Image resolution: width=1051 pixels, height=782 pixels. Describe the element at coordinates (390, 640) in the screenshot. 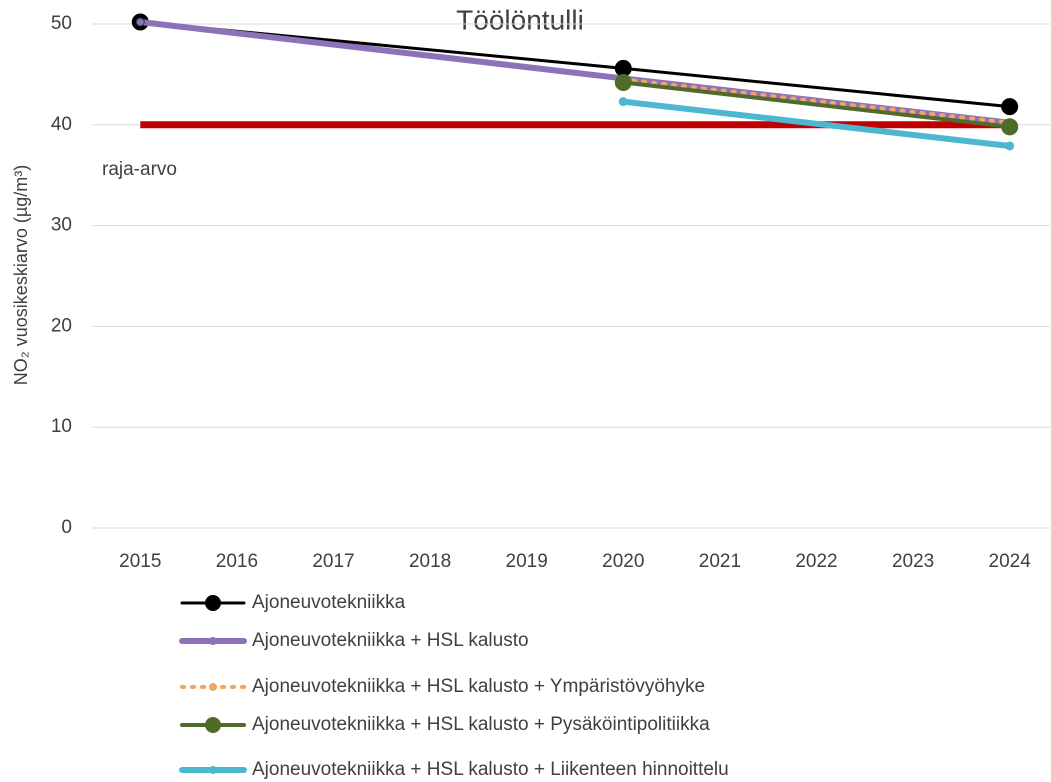

I see `legend-label: Ajoneuvotekniikka + HSL kalusto` at that location.